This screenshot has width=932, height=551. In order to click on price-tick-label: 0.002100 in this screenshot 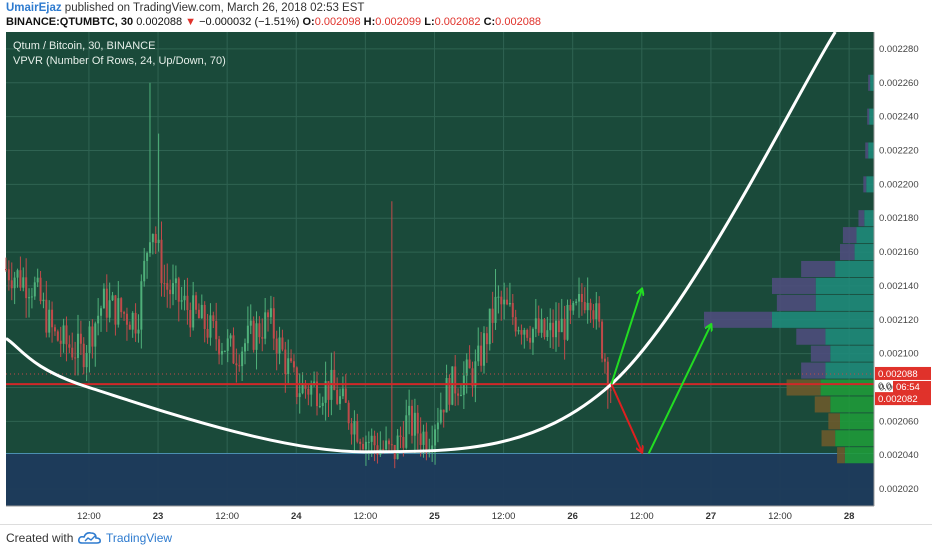, I will do `click(899, 354)`.